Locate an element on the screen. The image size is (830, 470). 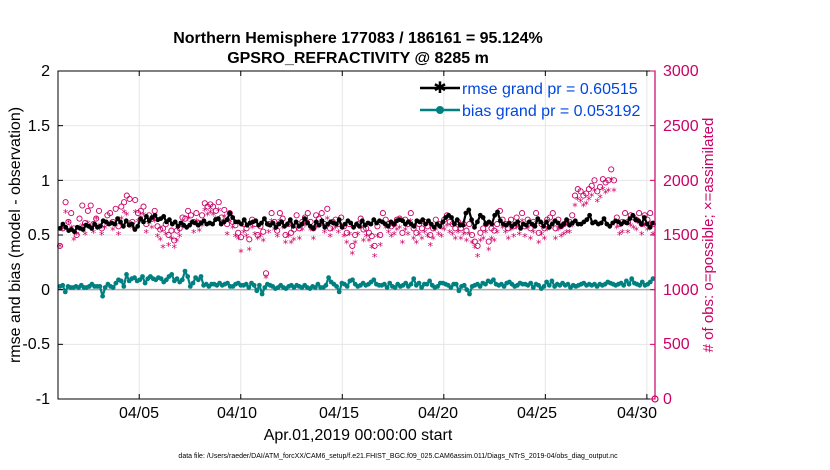
right-tick-label: 2000 is located at coordinates (681, 181).